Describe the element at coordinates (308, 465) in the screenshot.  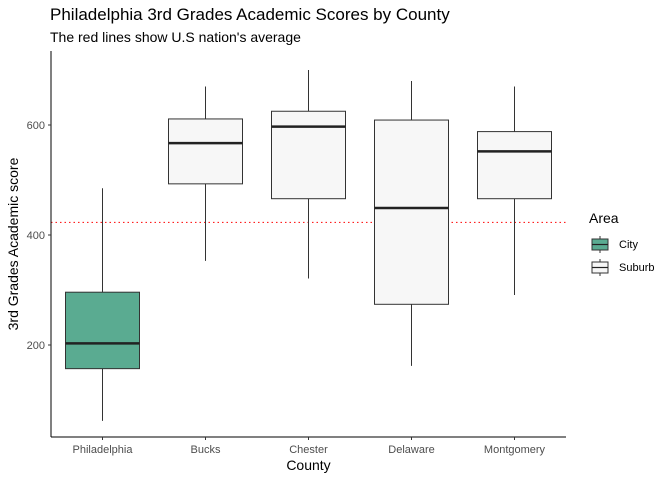
I see `x-axis-title: County` at that location.